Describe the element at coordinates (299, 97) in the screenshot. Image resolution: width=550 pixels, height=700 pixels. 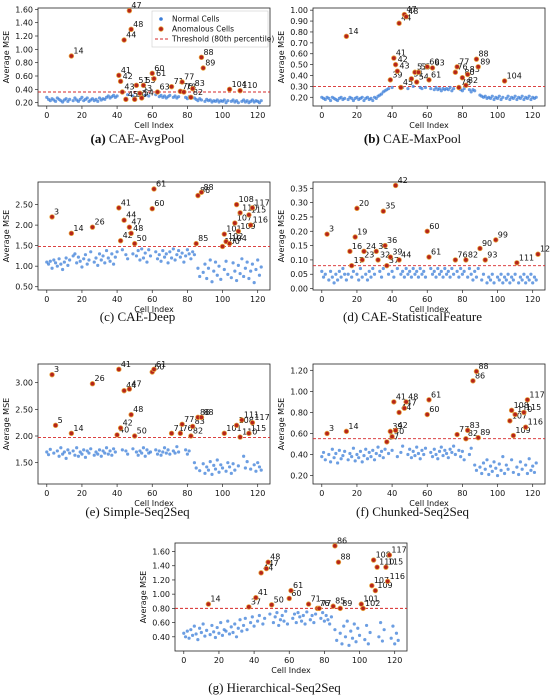
I see `y-tick-label: 0.20` at that location.